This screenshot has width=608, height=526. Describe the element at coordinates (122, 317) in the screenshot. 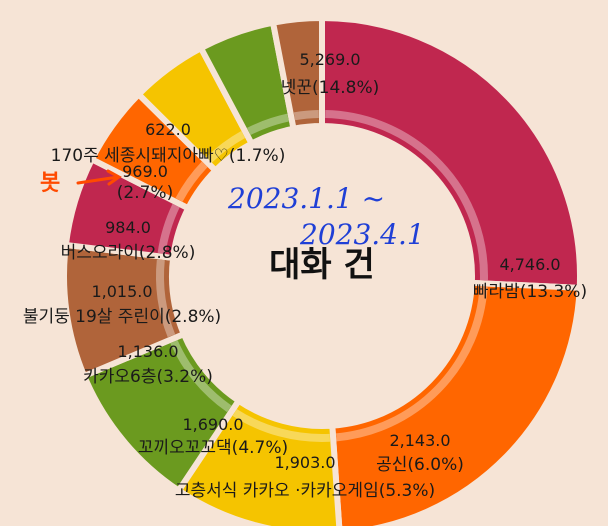

I see `slice-name-label-6: 불기둥 19살 주린이(2.8%)` at that location.